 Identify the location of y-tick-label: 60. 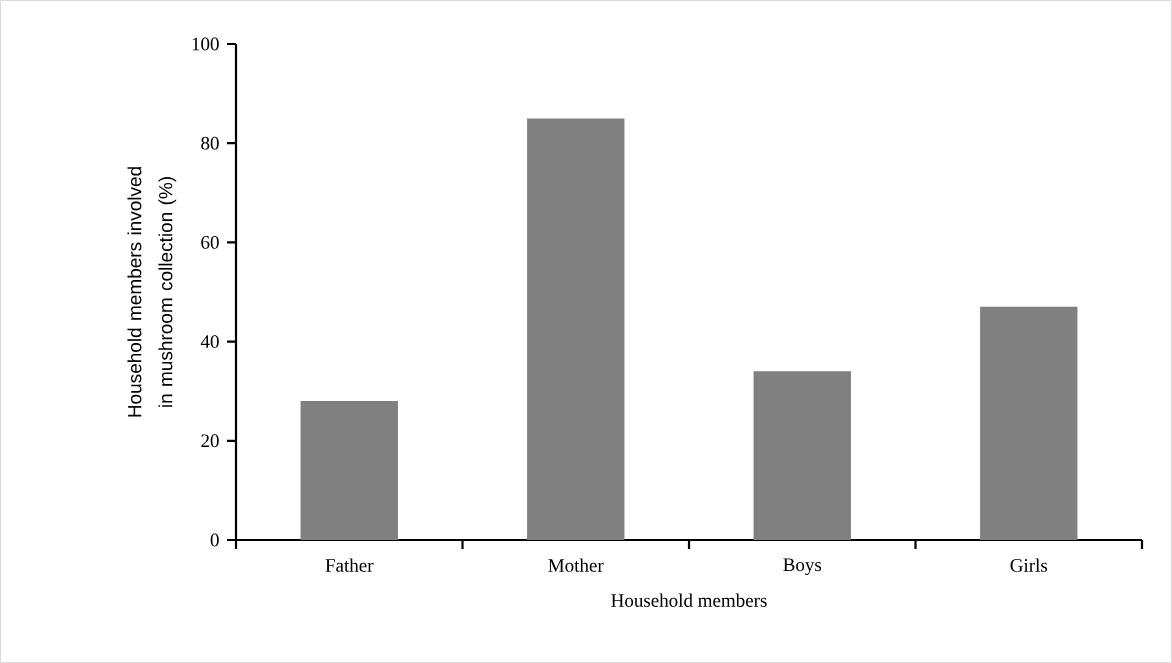
(210, 242).